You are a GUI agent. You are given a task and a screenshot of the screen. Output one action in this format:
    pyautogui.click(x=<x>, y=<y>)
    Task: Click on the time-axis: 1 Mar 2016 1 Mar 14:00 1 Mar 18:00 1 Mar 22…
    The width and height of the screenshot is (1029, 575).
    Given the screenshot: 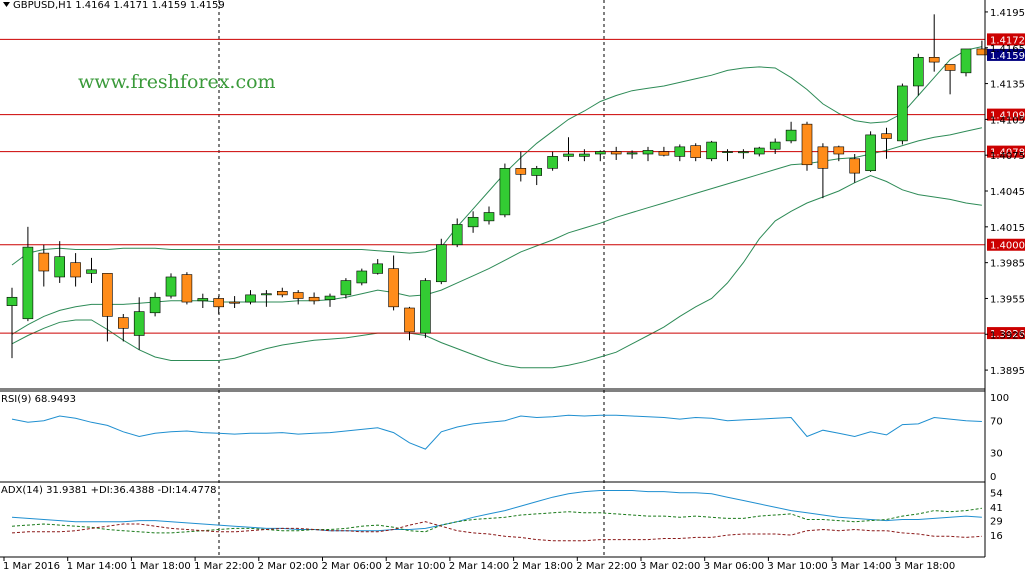 What is the action you would take?
    pyautogui.click(x=479, y=564)
    